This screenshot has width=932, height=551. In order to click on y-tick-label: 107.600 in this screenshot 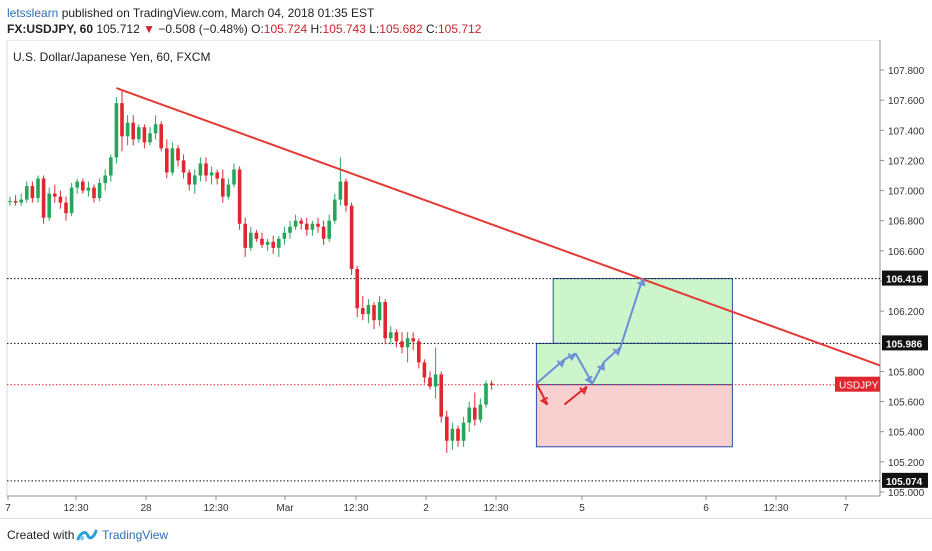, I will do `click(906, 101)`.